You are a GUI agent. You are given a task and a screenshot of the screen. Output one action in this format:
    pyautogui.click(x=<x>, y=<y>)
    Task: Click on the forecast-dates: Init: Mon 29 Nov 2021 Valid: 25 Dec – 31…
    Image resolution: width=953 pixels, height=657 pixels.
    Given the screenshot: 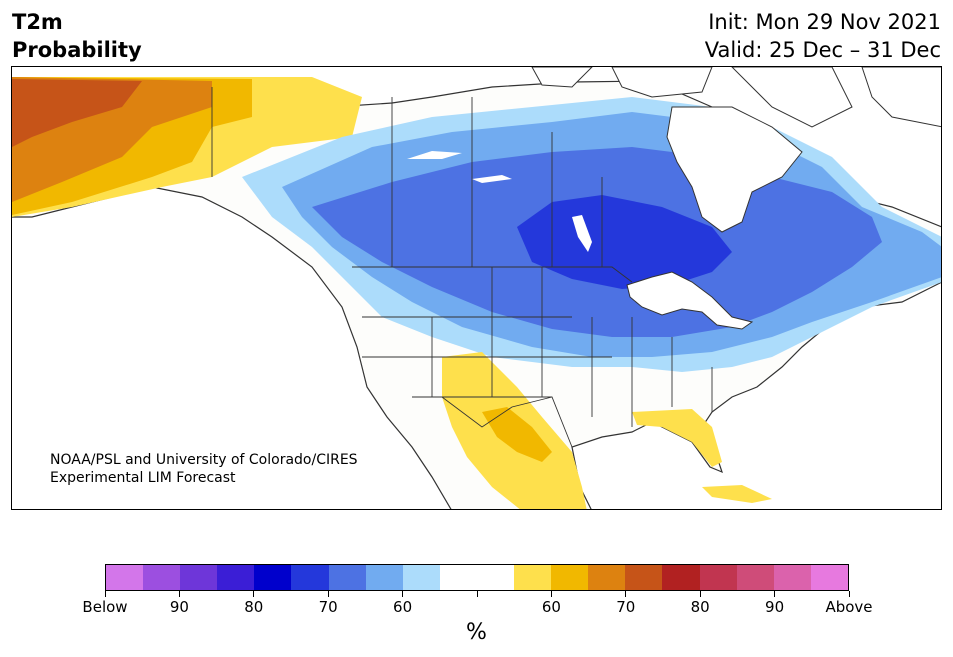 What is the action you would take?
    pyautogui.click(x=823, y=36)
    